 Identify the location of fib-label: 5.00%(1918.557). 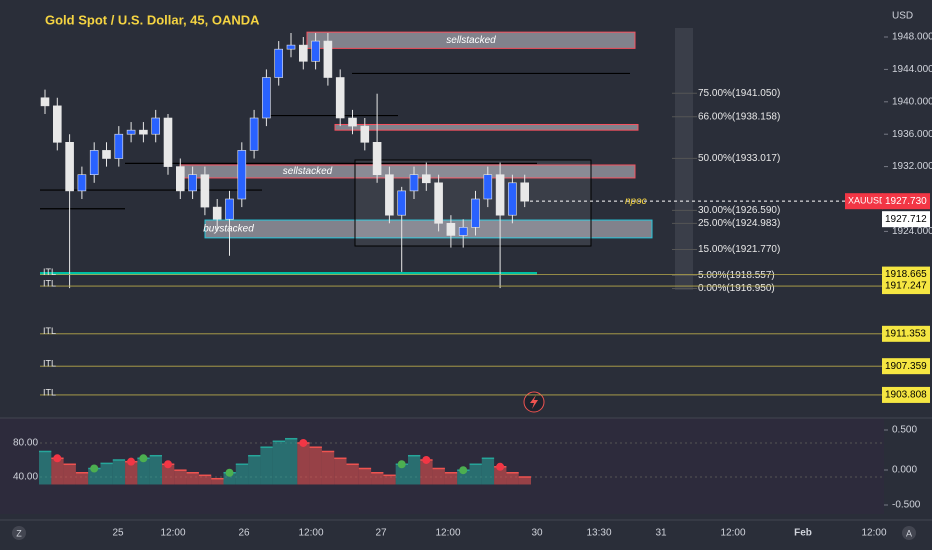
(736, 275).